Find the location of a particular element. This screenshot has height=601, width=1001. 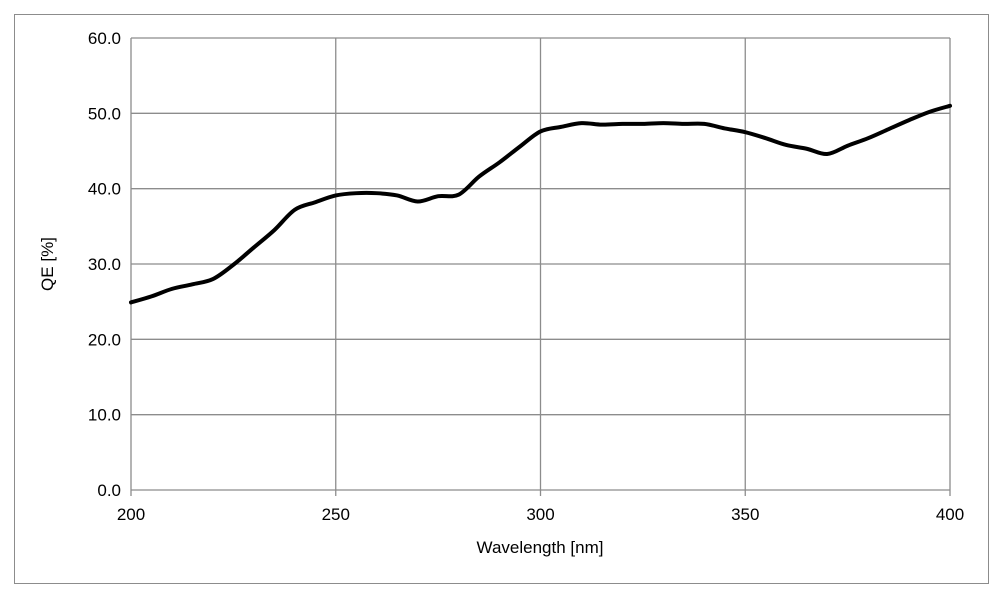

x-tick-label: 350 is located at coordinates (745, 514).